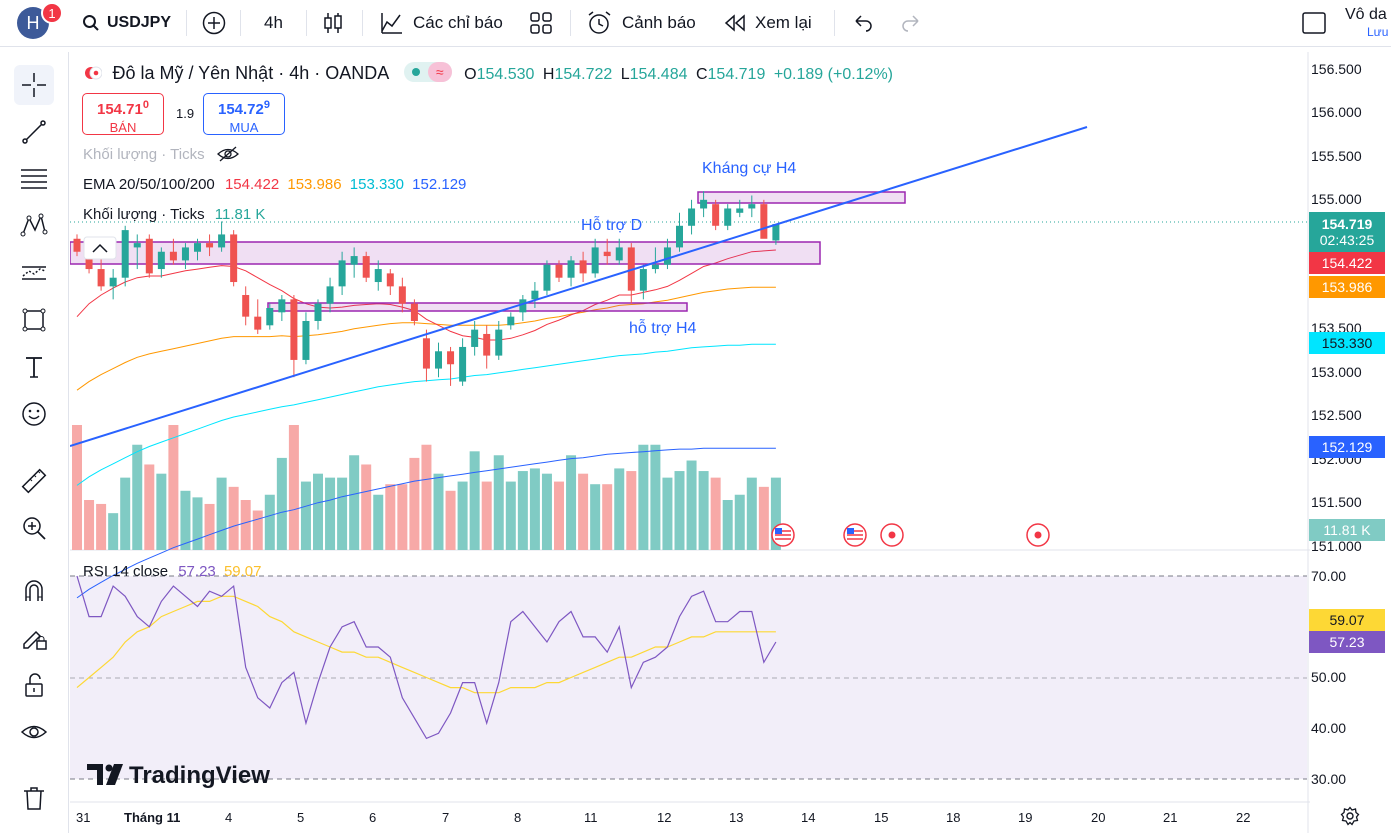  Describe the element at coordinates (333, 23) in the screenshot. I see `chart-type-button` at that location.